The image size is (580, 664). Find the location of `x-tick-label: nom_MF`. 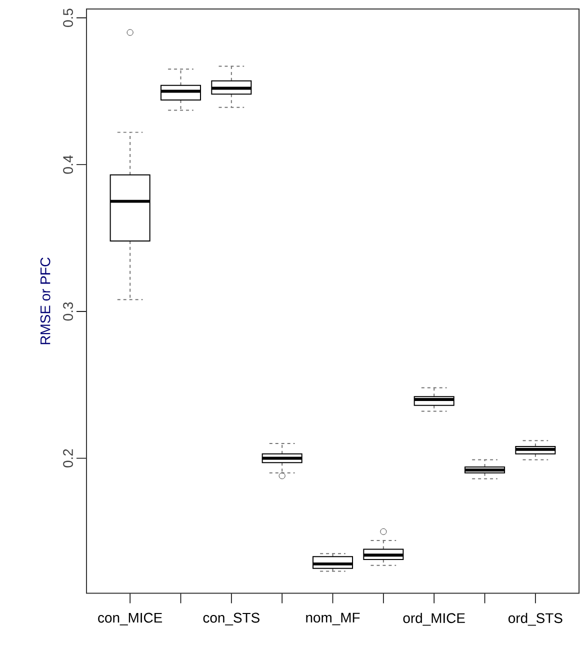

x-tick-label: nom_MF is located at coordinates (333, 619).